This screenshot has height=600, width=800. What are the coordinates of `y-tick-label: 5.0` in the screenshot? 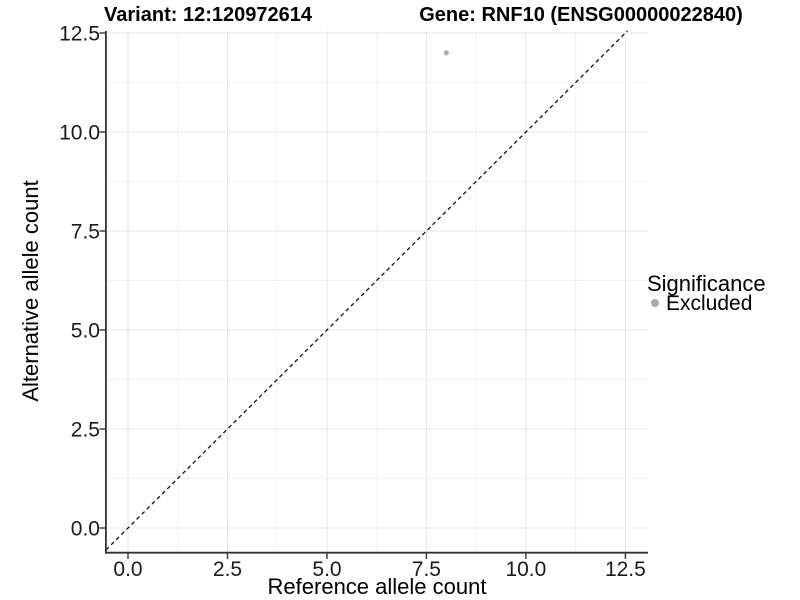 It's located at (85, 331).